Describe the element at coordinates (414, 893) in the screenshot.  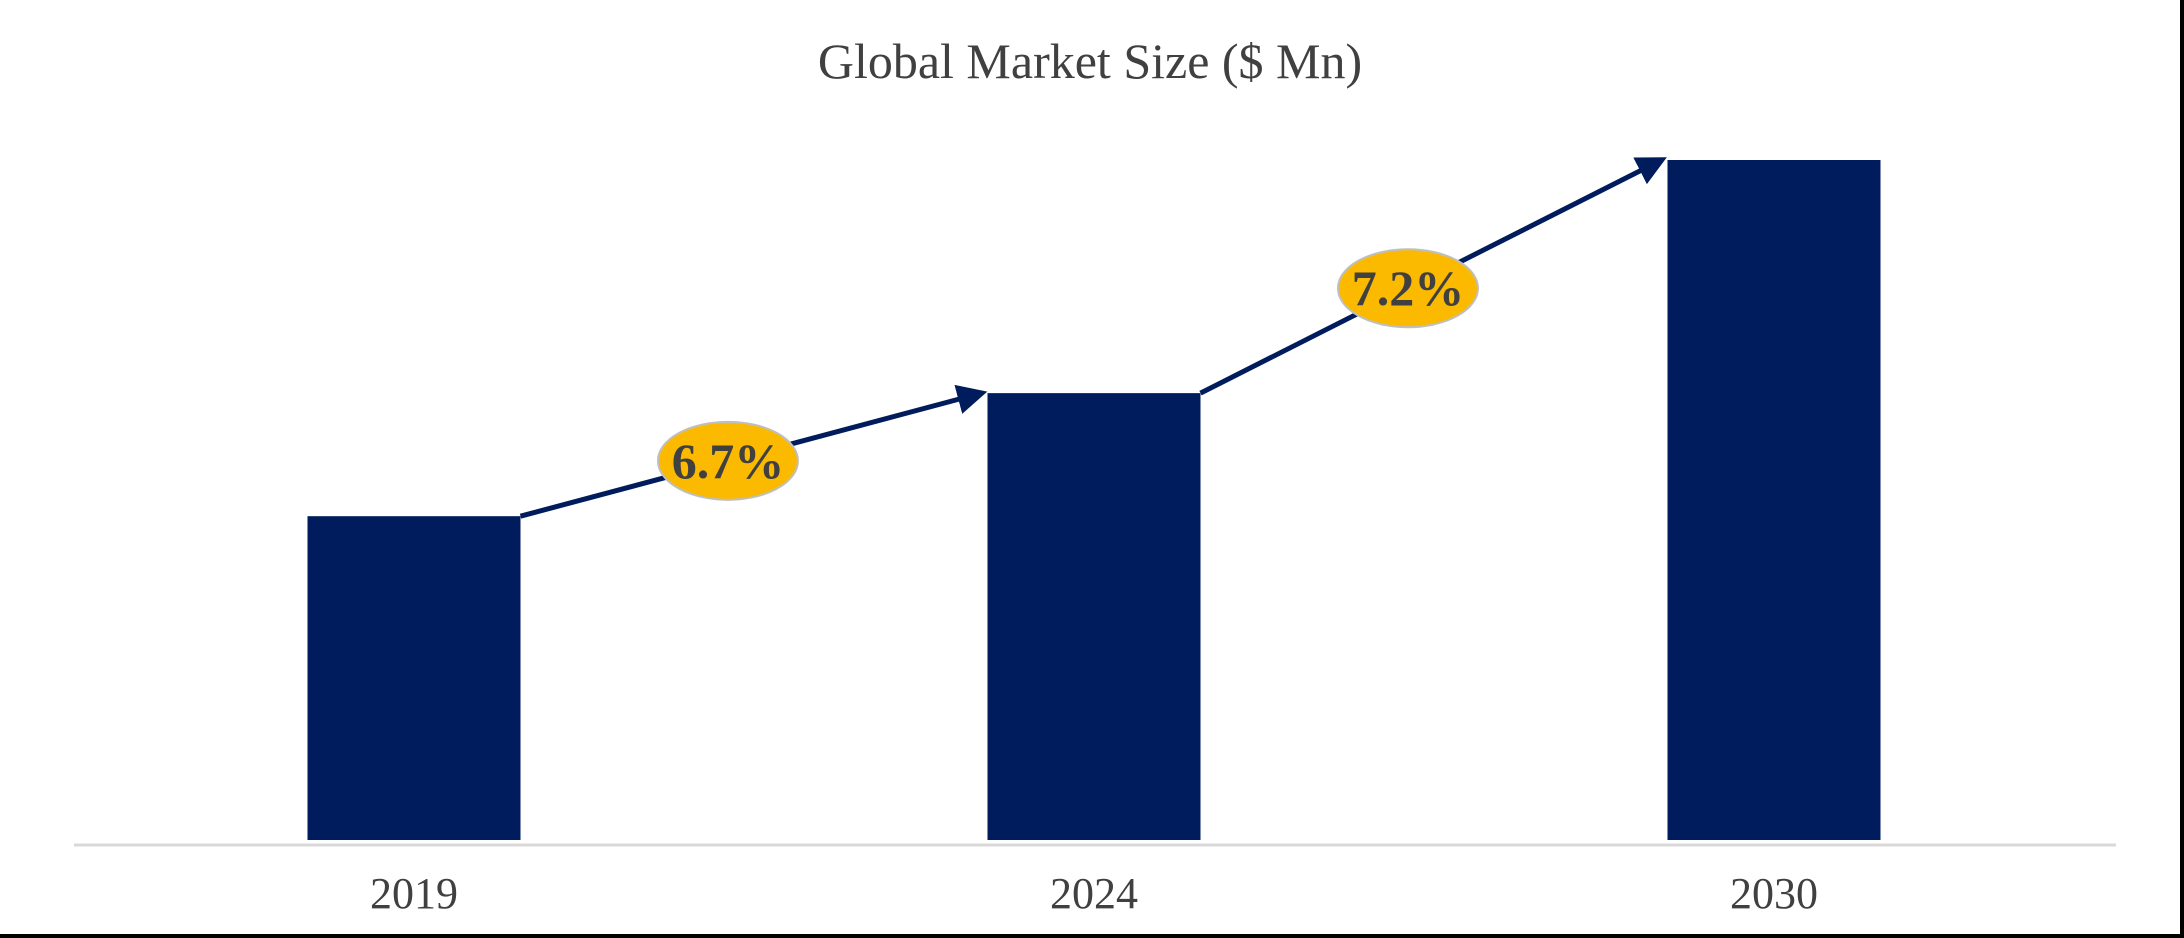
I see `x-tick-label-2019: 2019` at that location.